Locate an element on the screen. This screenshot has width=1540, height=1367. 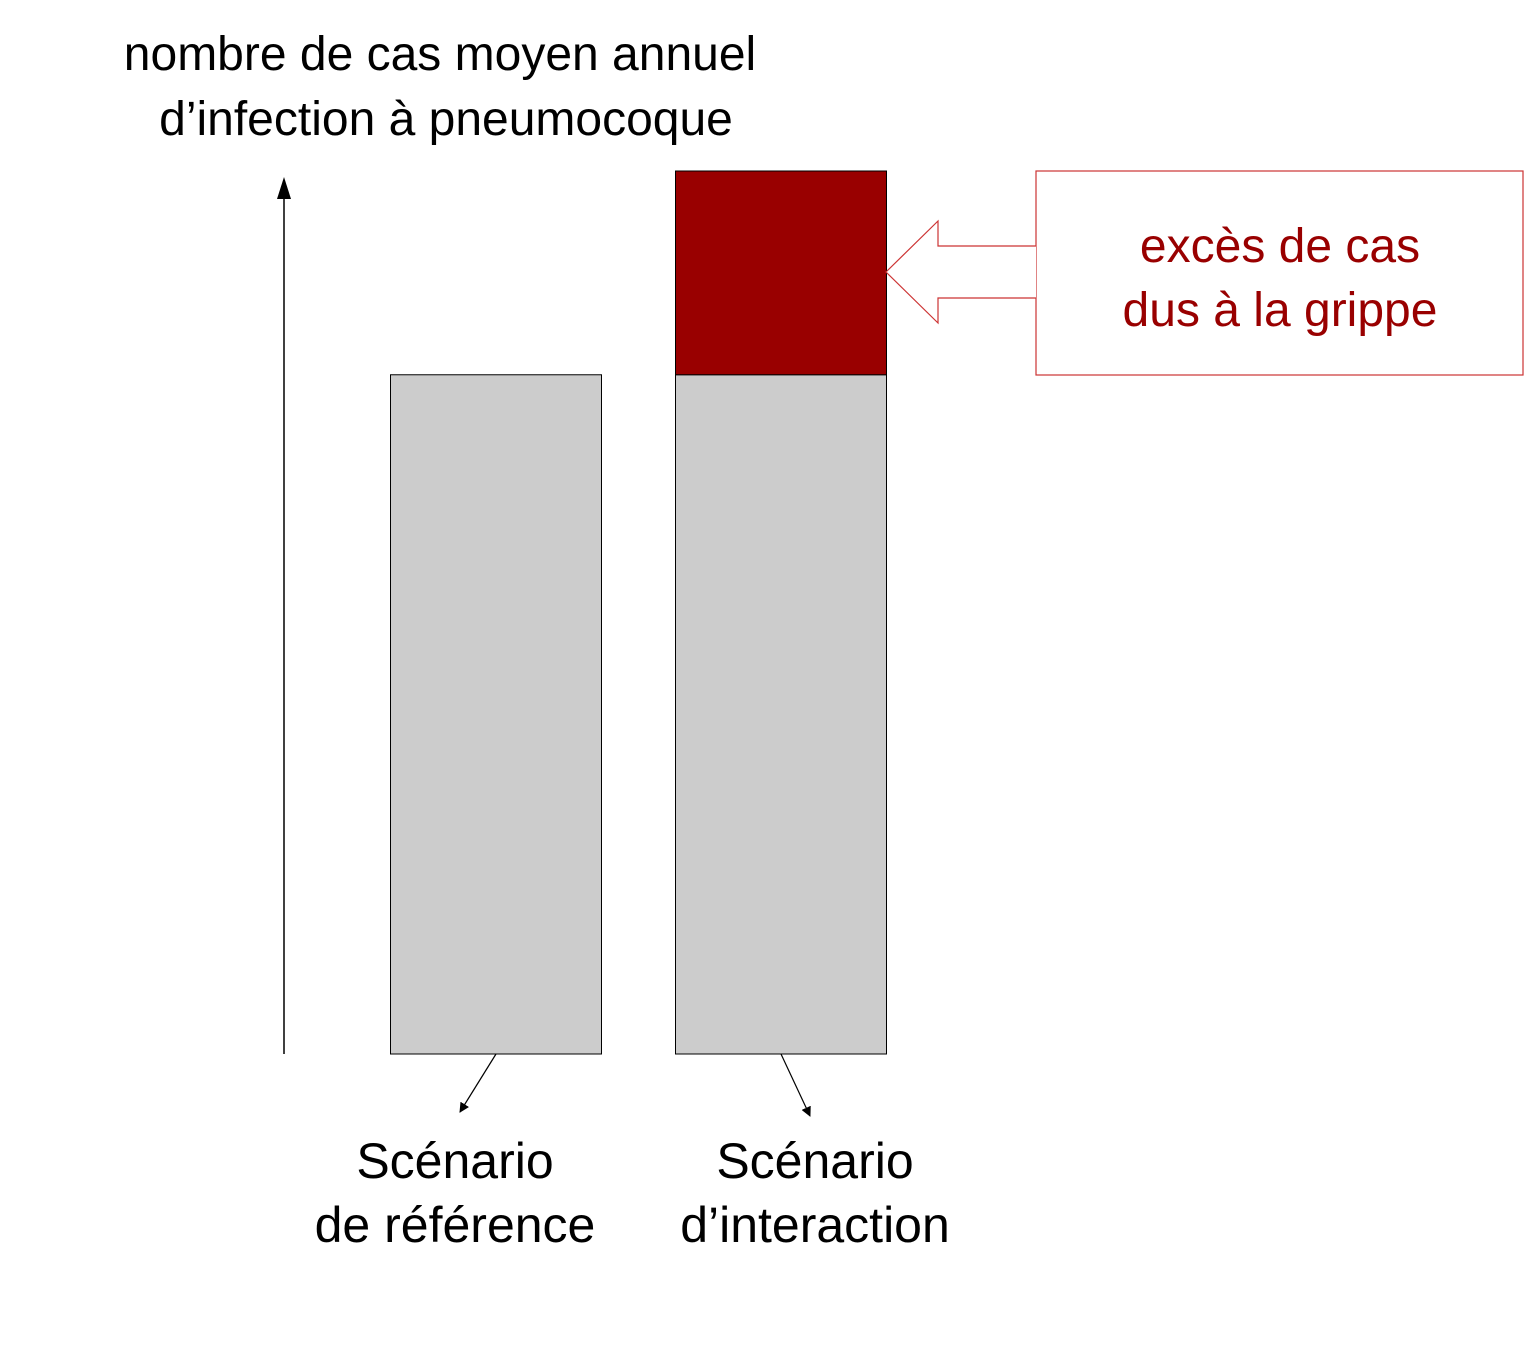
y-axis-title-line-1: nombre de cas moyen annuel is located at coordinates (440, 54).